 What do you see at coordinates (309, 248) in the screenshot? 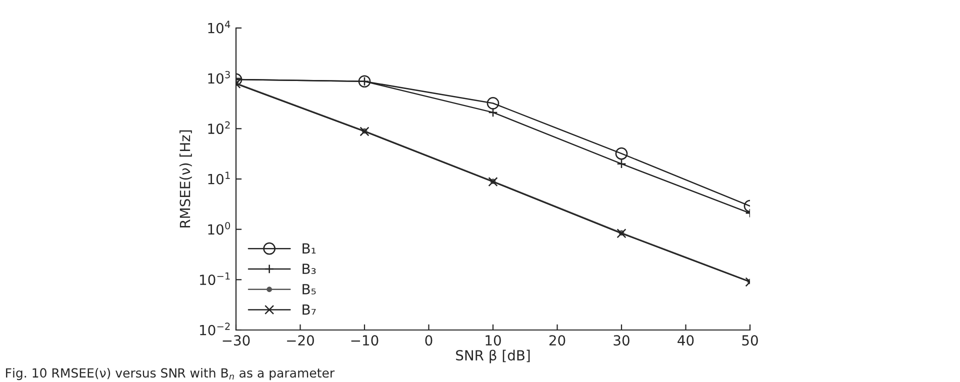
I see `legend-label: B₁` at bounding box center [309, 248].